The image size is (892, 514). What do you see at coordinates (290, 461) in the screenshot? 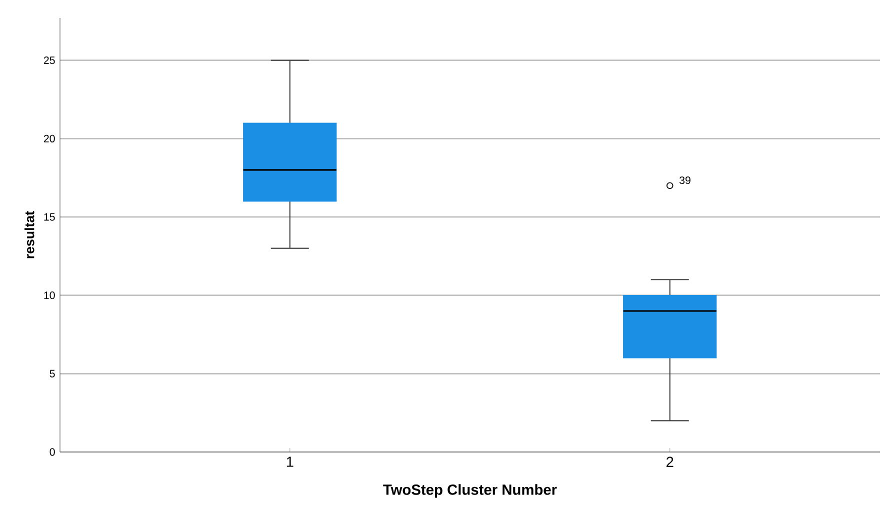
I see `x-tick-label: 1` at bounding box center [290, 461].